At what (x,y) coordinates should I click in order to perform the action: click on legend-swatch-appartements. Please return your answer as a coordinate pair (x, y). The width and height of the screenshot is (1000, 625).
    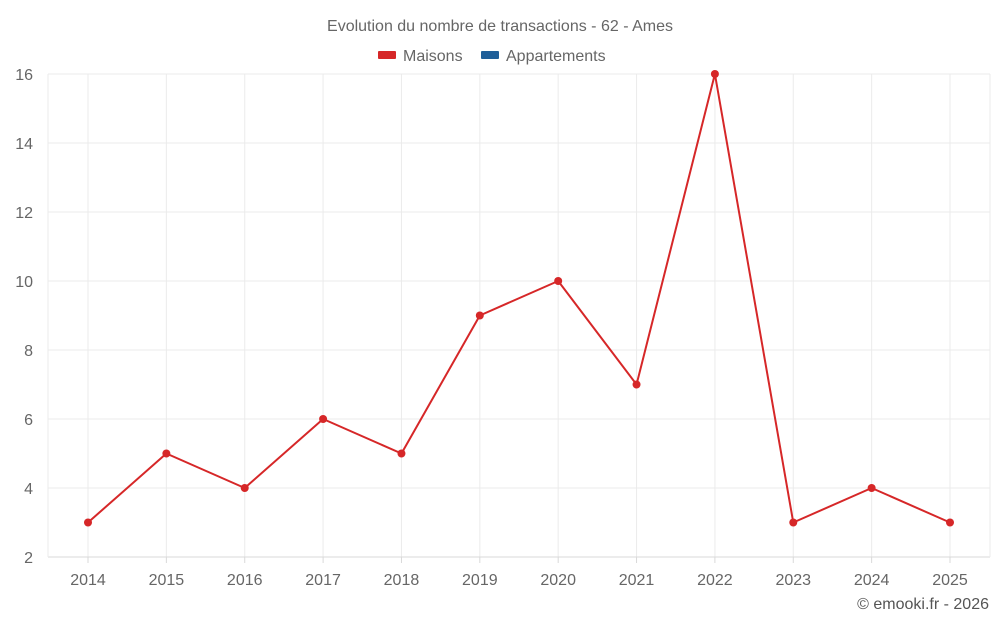
    Looking at the image, I should click on (490, 55).